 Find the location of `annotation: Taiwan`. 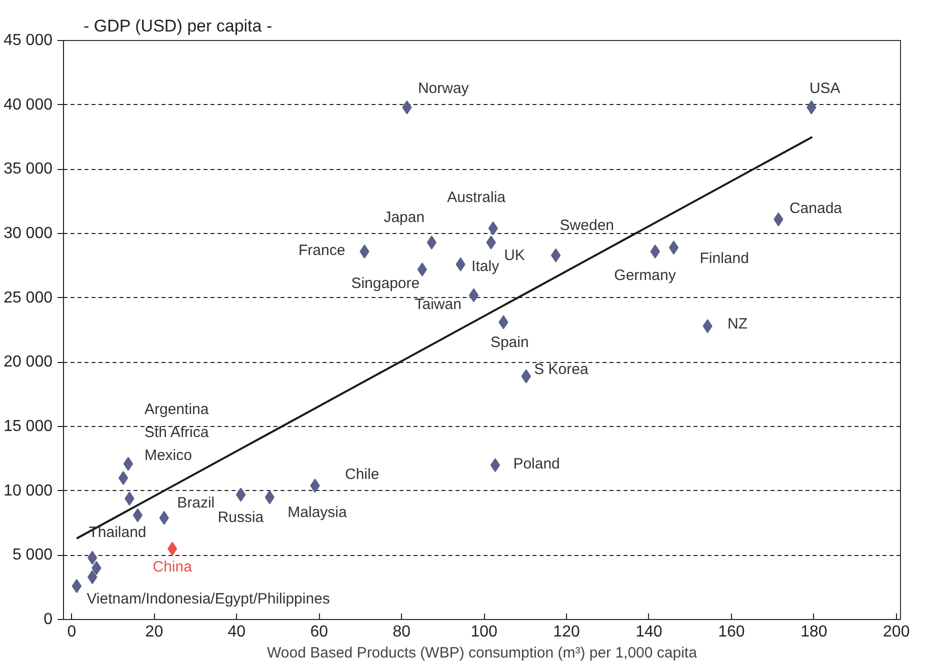

annotation: Taiwan is located at coordinates (438, 304).